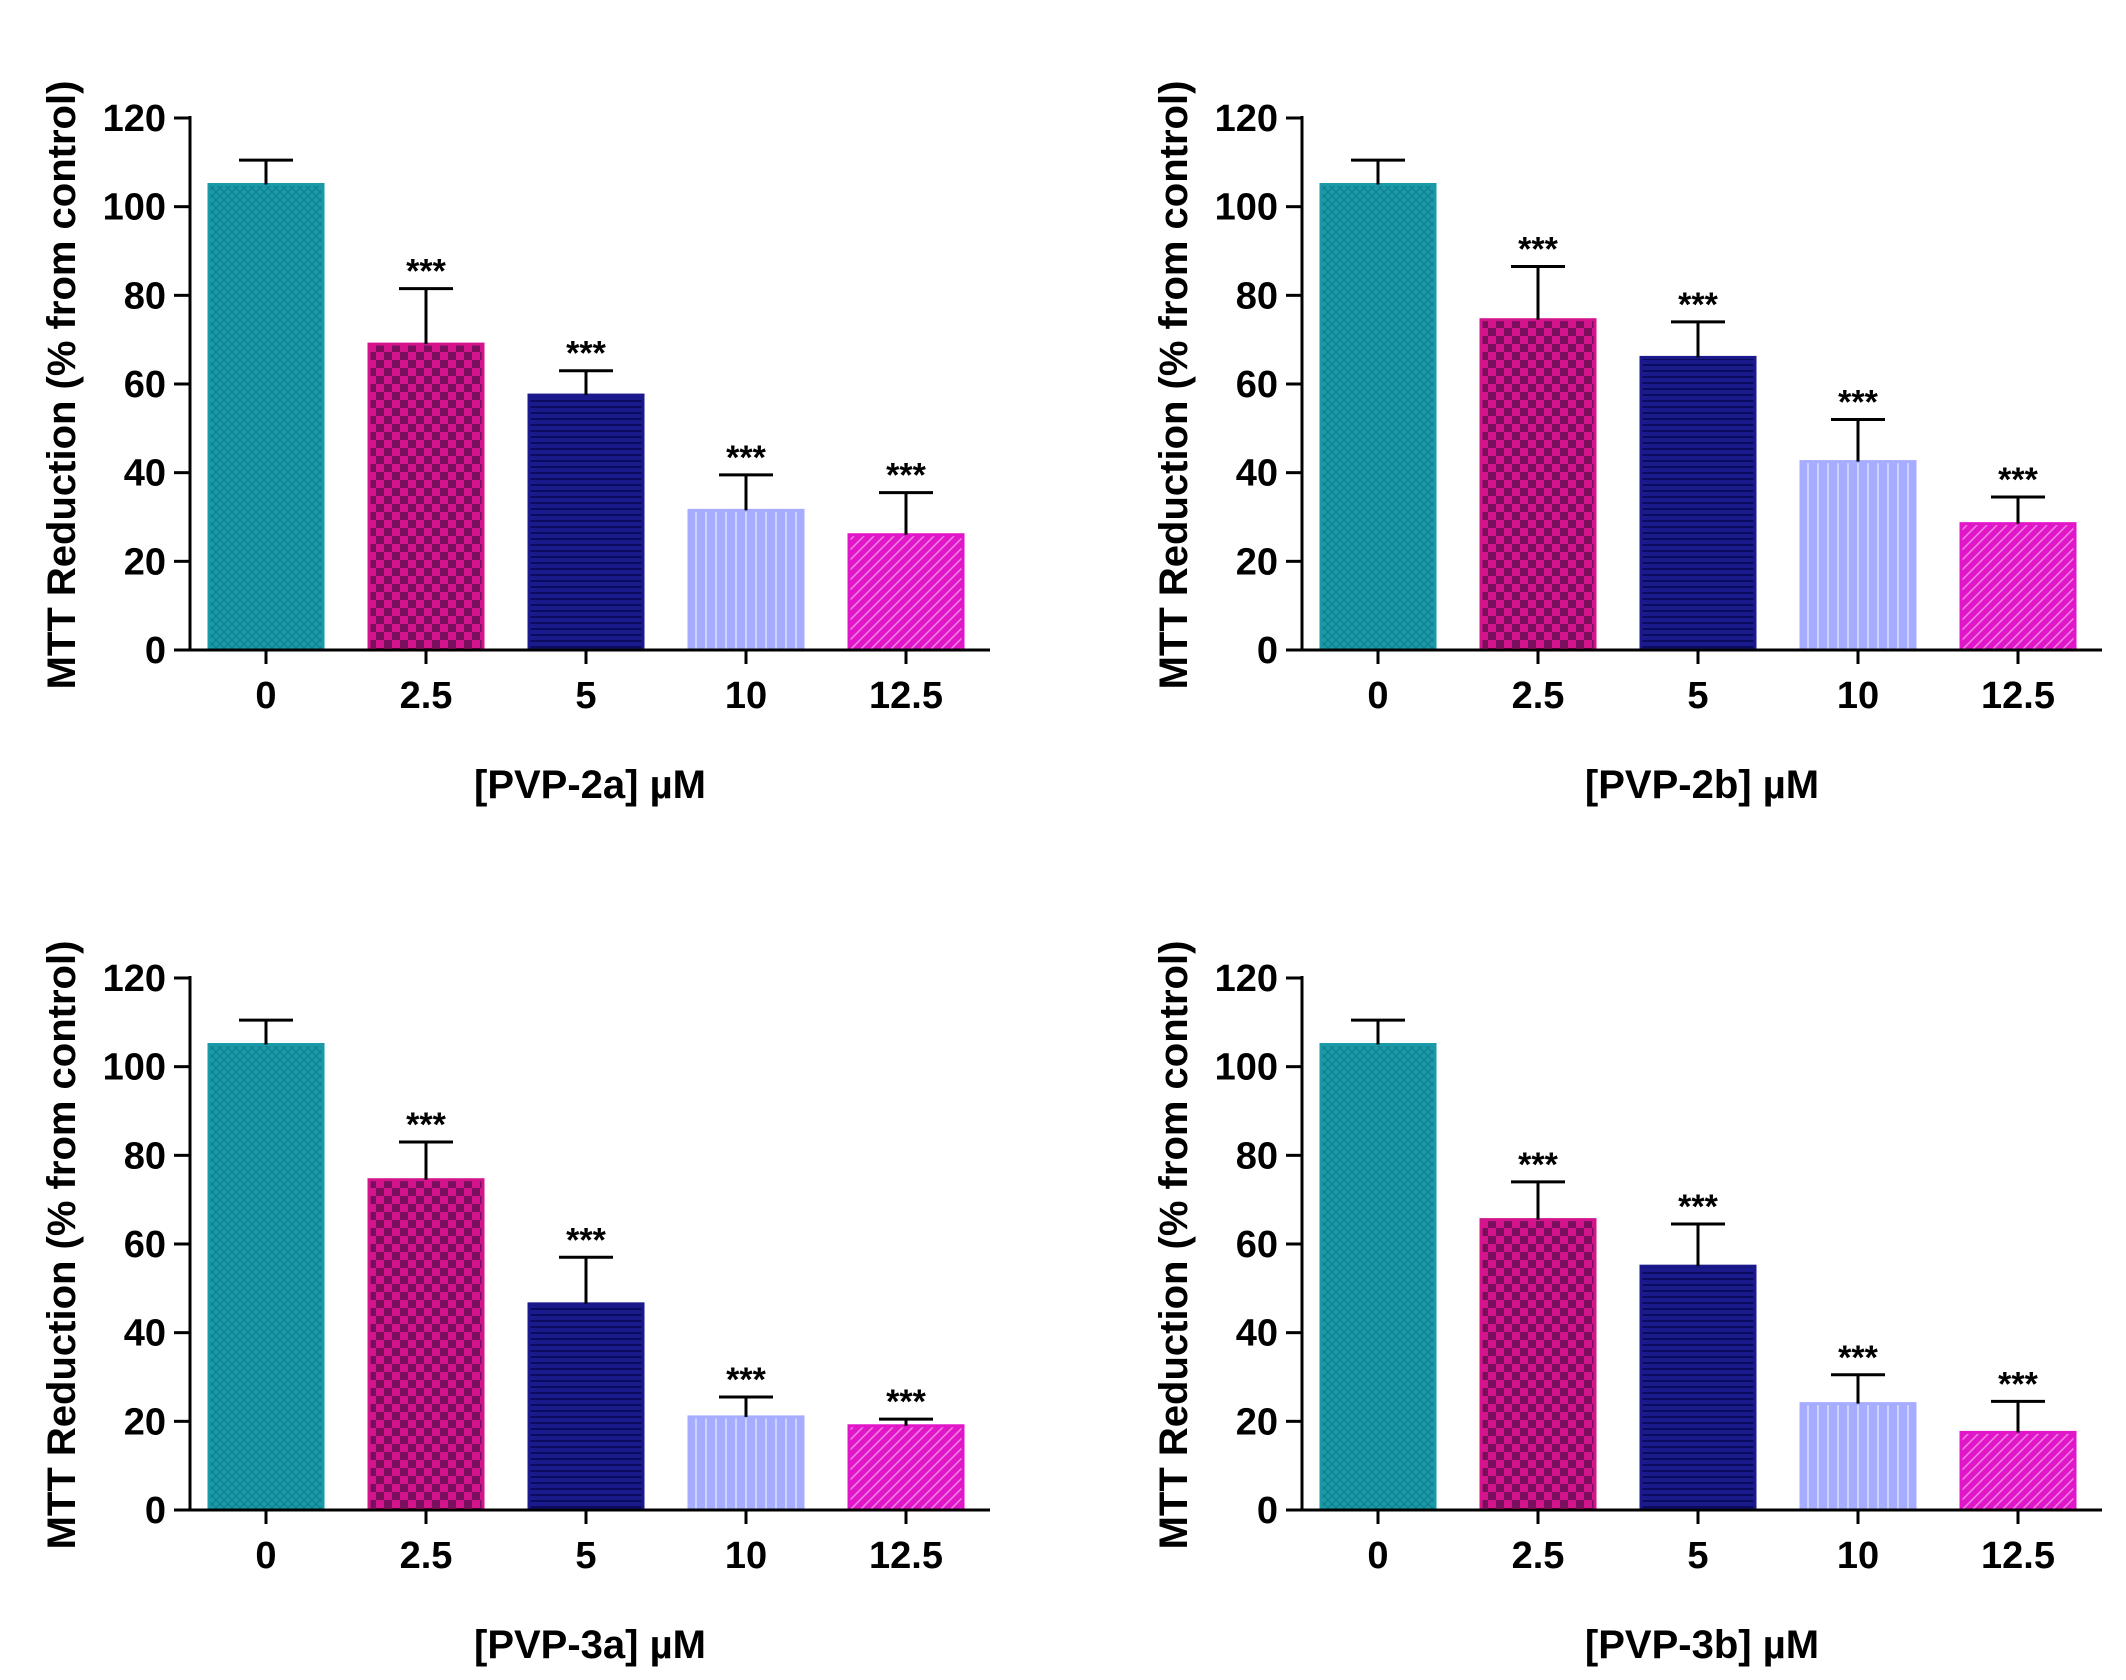 The height and width of the screenshot is (1680, 2126). Describe the element at coordinates (1702, 1645) in the screenshot. I see `x-axis-title: [PVP-3b] µM` at that location.